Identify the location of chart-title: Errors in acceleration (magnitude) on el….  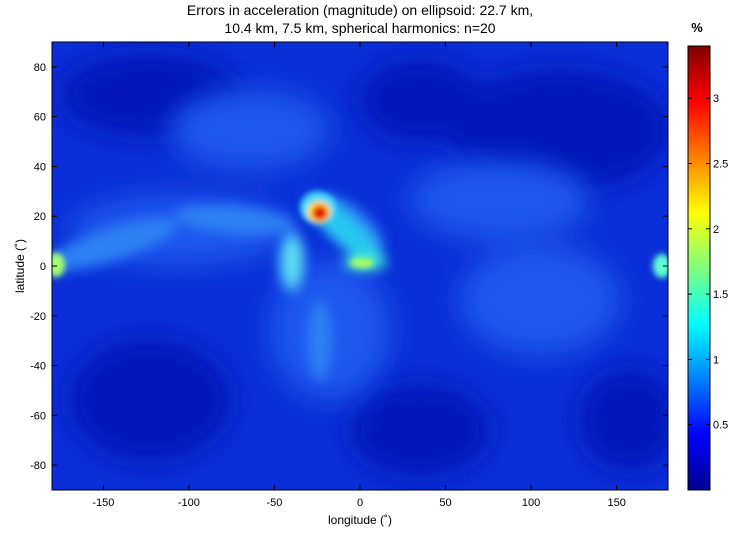
(360, 19).